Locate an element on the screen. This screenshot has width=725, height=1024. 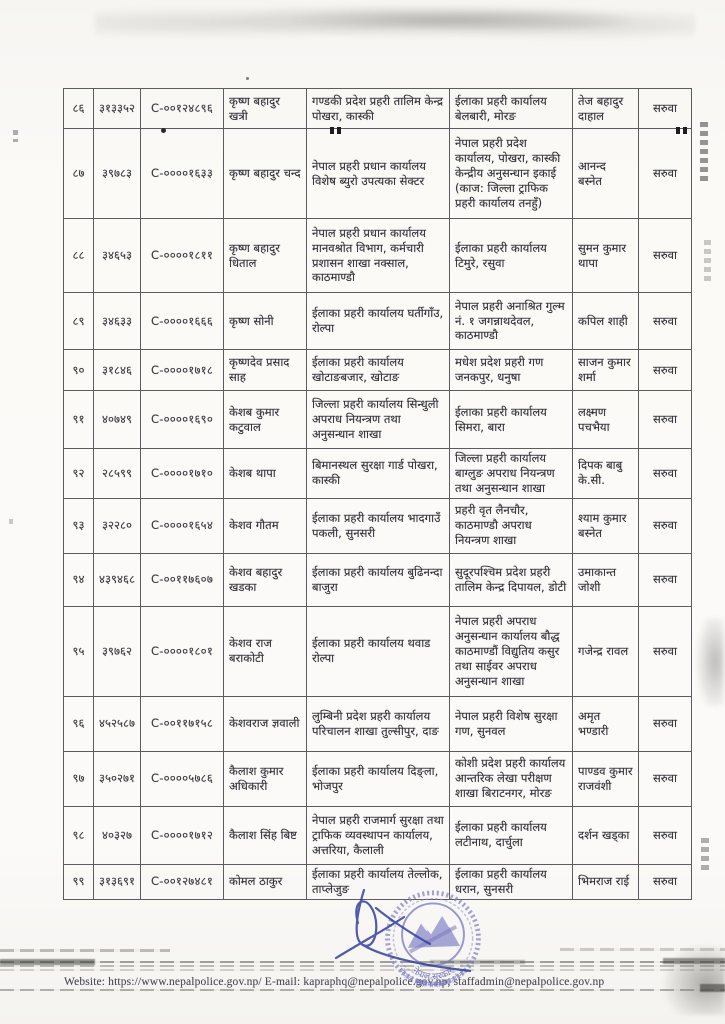
cell-serial-number: ९३ is located at coordinates (78, 525).